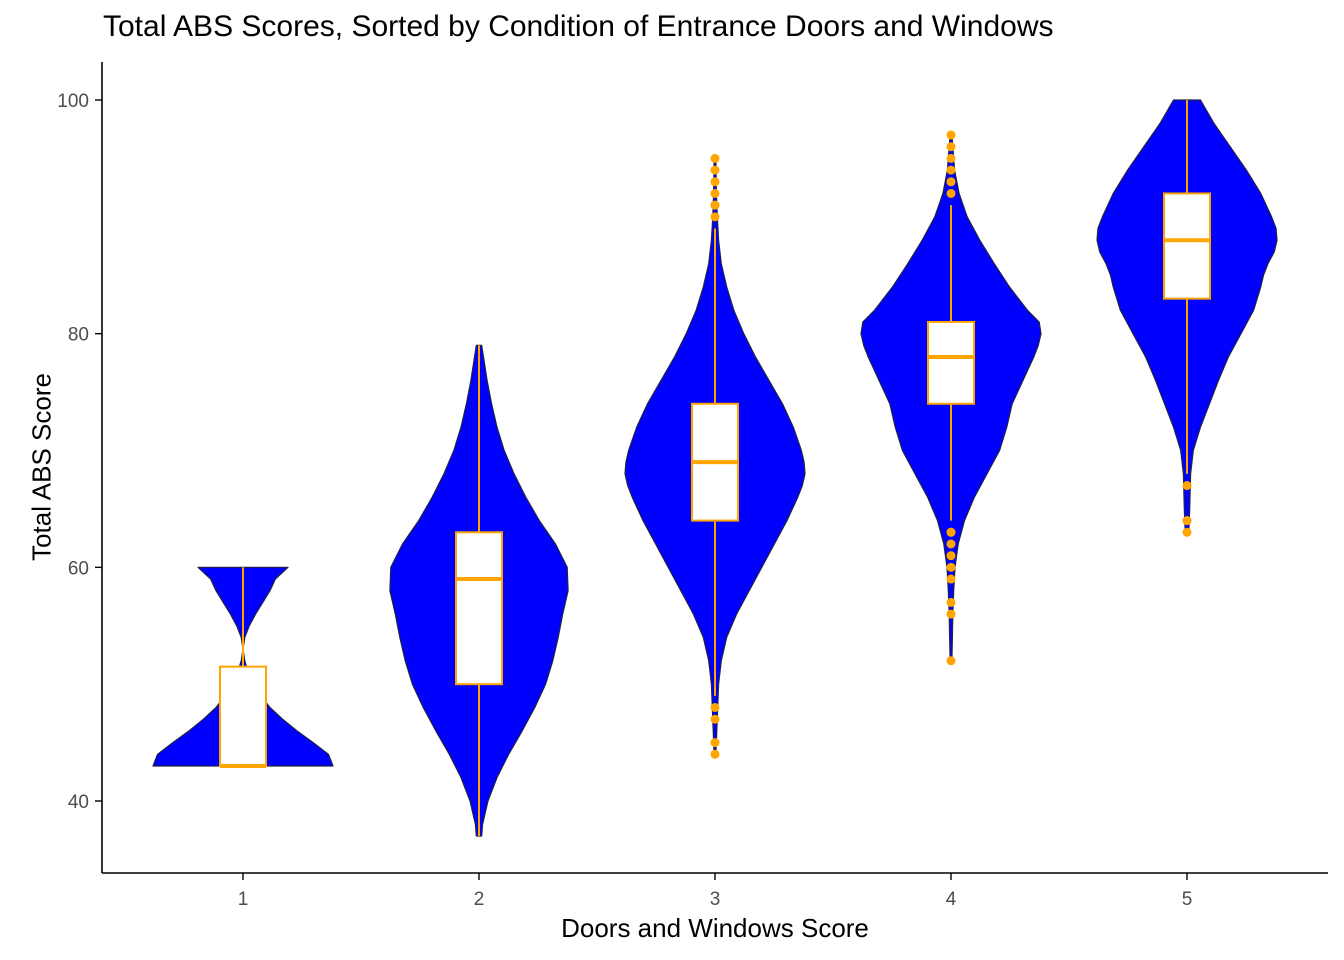  What do you see at coordinates (78, 335) in the screenshot?
I see `y-tick-label-80: 80` at bounding box center [78, 335].